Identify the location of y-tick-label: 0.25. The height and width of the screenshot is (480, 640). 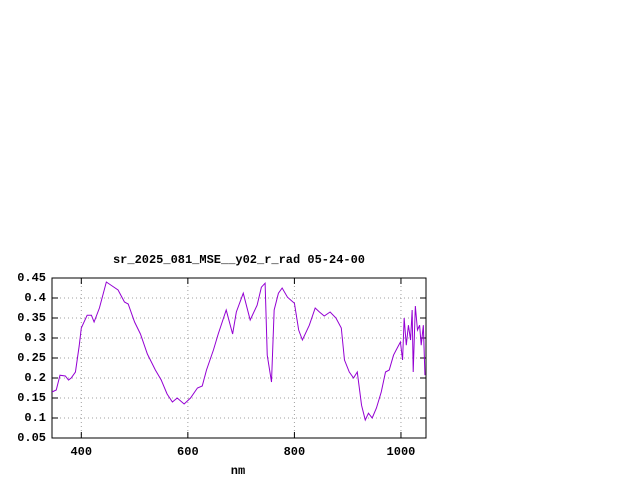
(31, 358).